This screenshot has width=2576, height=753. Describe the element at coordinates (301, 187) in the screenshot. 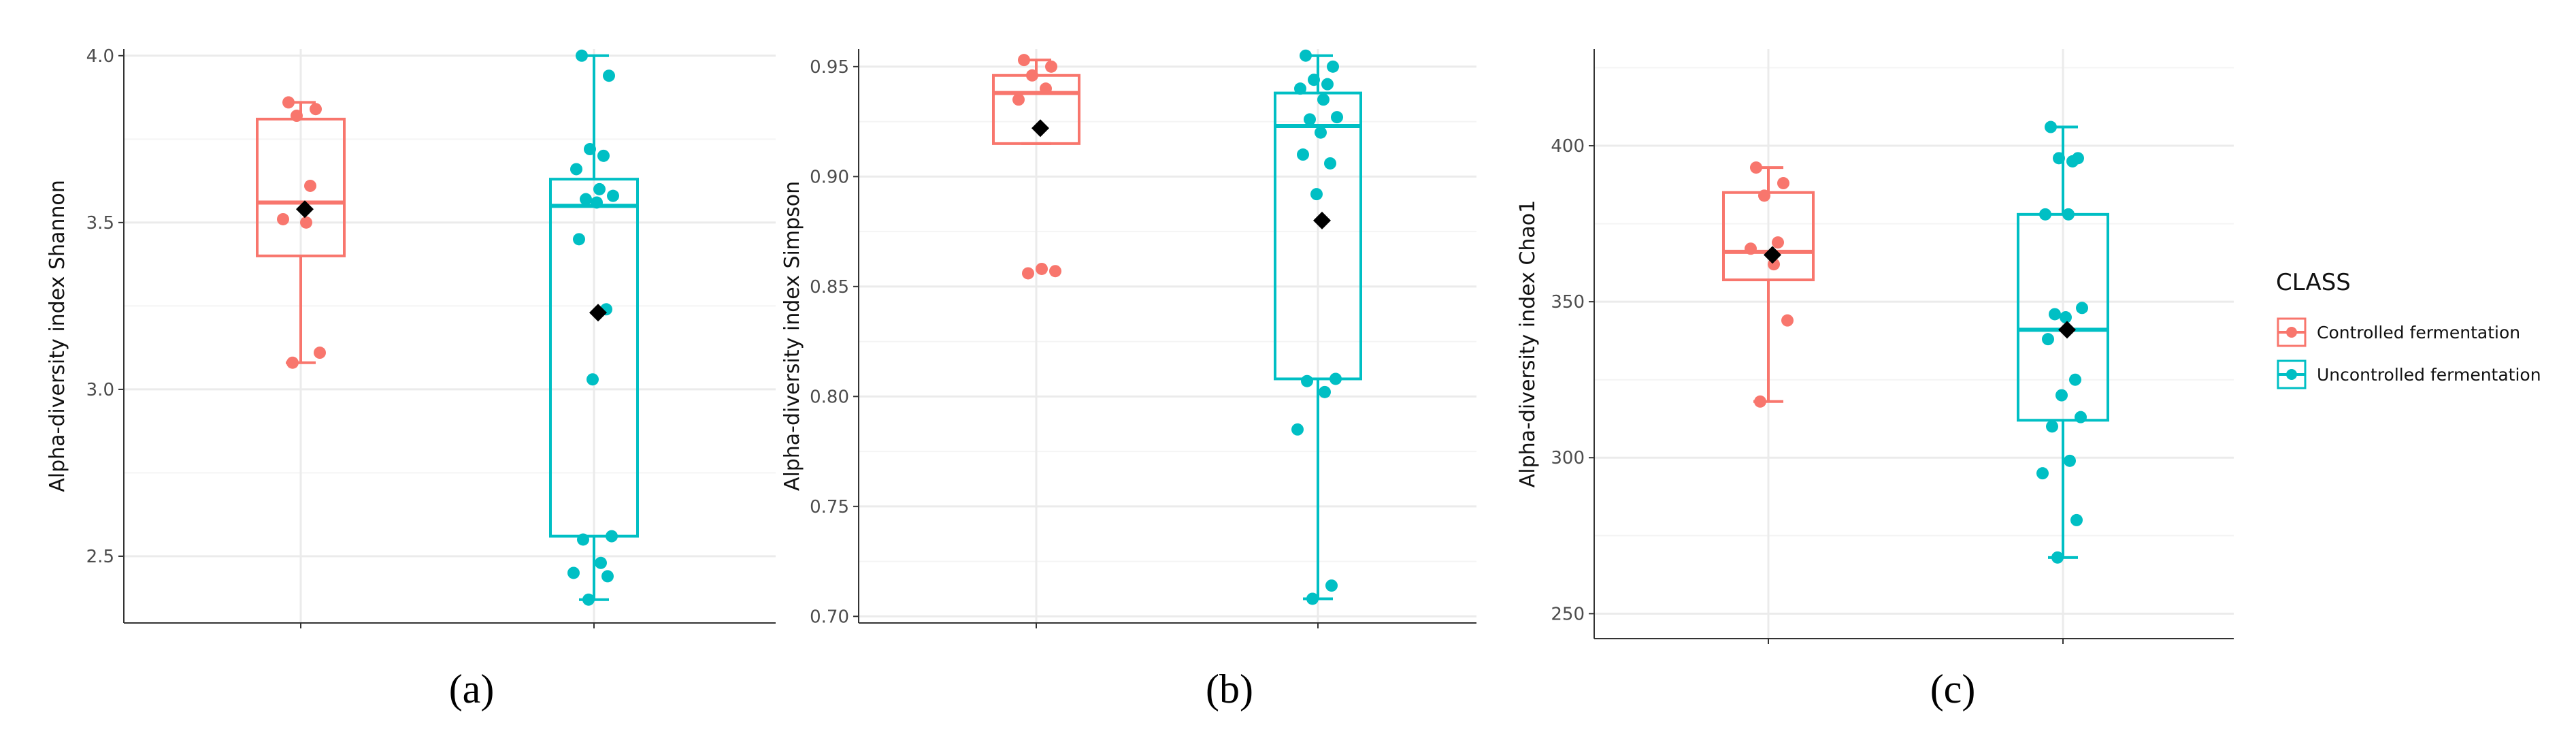

I see `panel-a-controlled-box` at that location.